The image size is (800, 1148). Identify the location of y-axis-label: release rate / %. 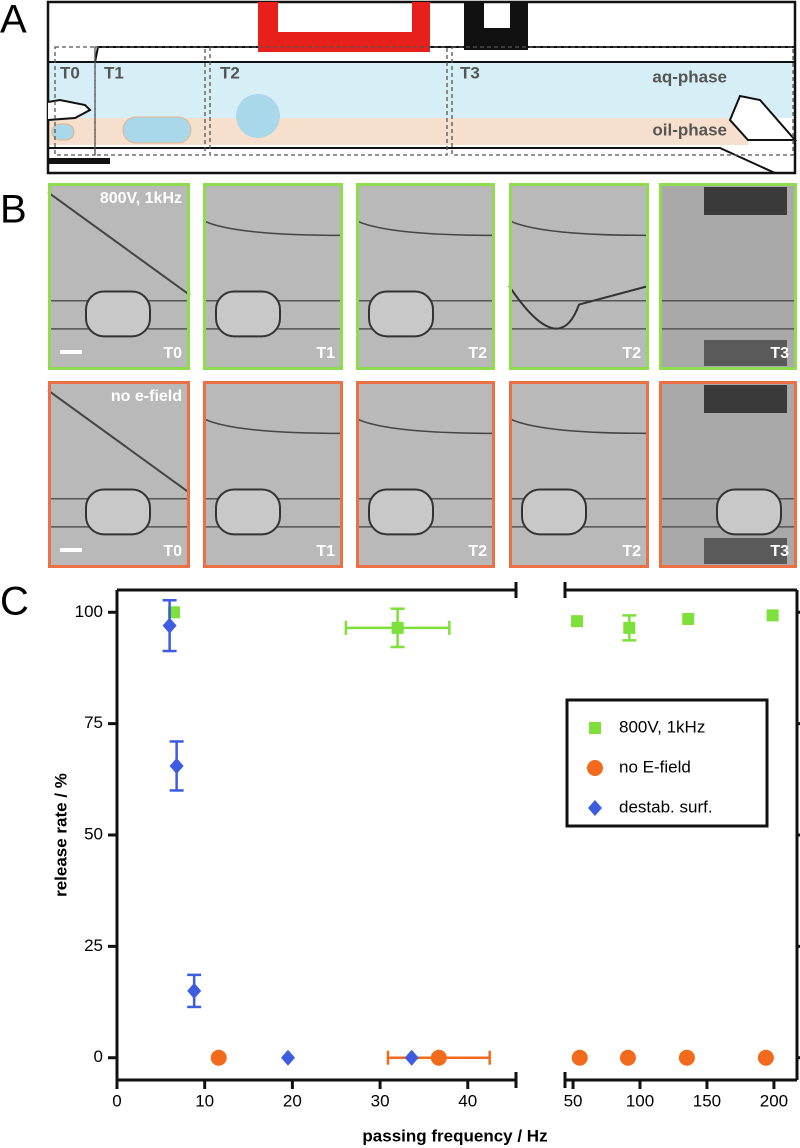
(60, 835).